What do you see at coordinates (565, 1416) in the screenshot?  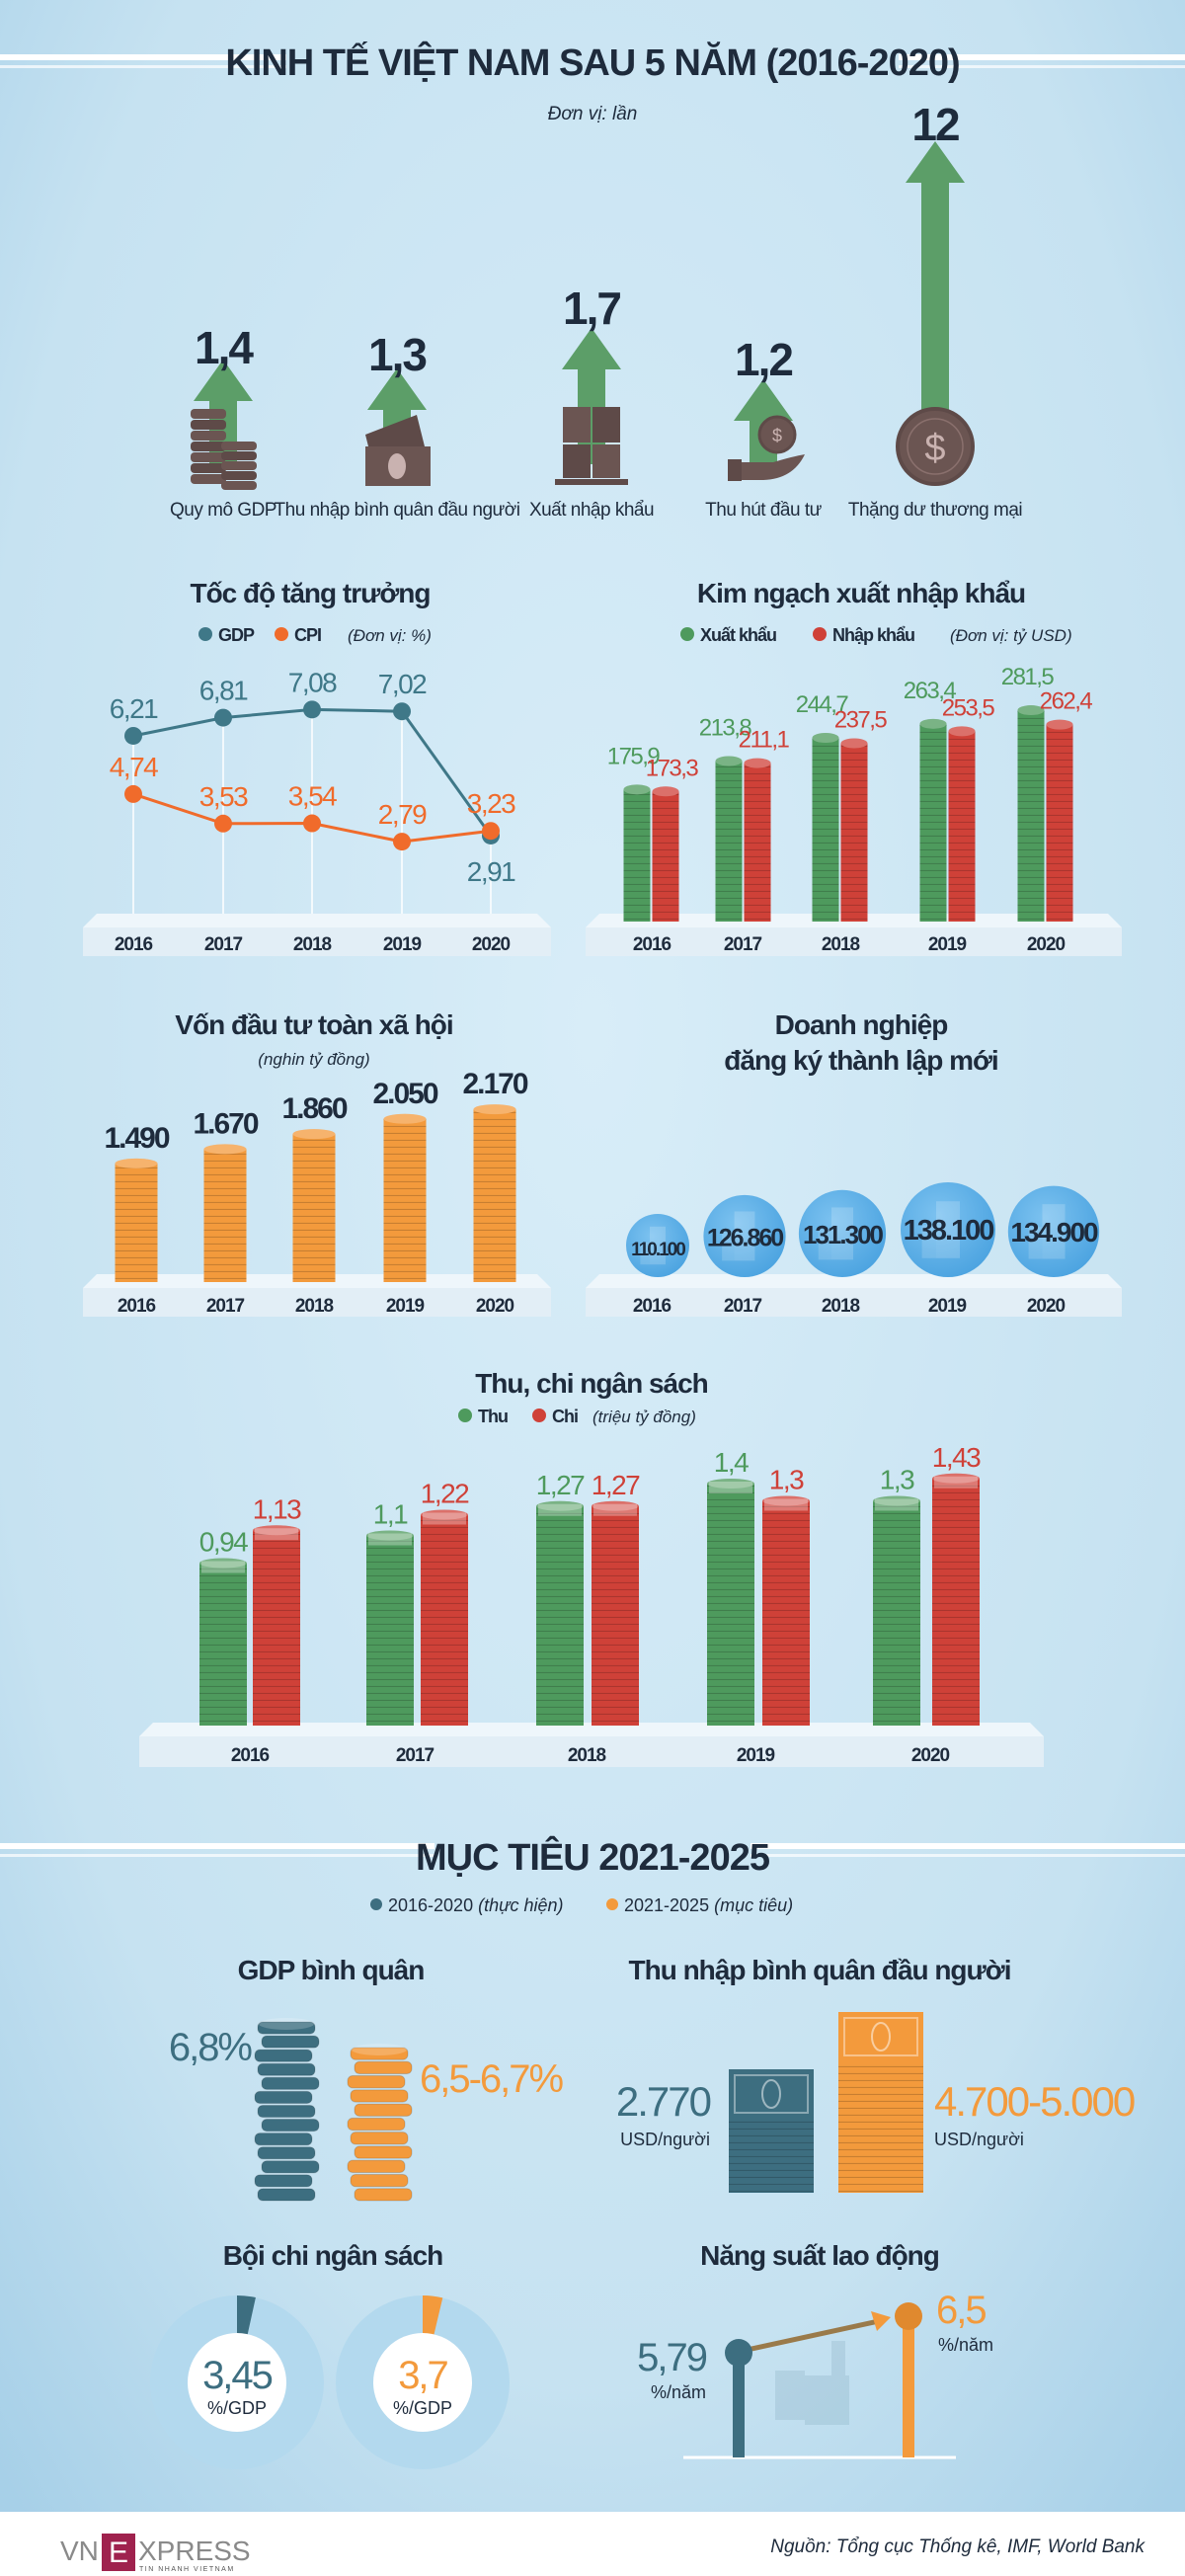 I see `legend-expense-label: Chi` at bounding box center [565, 1416].